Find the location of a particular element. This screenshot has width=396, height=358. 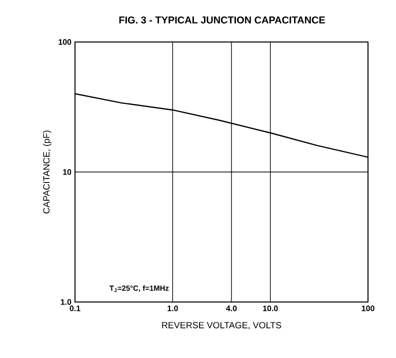

x-axis-title: REVERSE VOLTAGE, VOLTS is located at coordinates (222, 326).